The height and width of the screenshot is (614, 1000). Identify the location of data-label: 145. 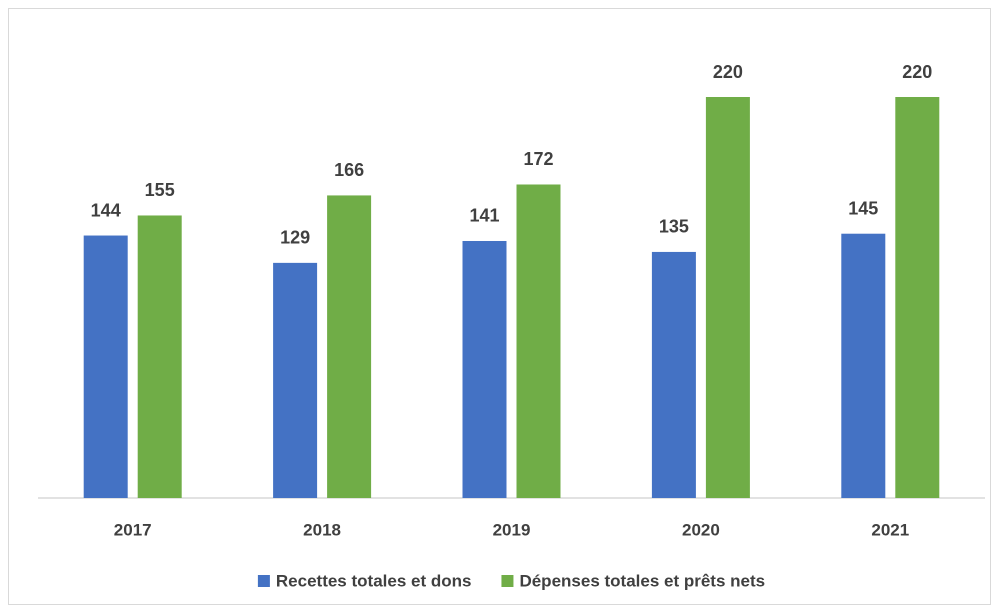
(863, 208).